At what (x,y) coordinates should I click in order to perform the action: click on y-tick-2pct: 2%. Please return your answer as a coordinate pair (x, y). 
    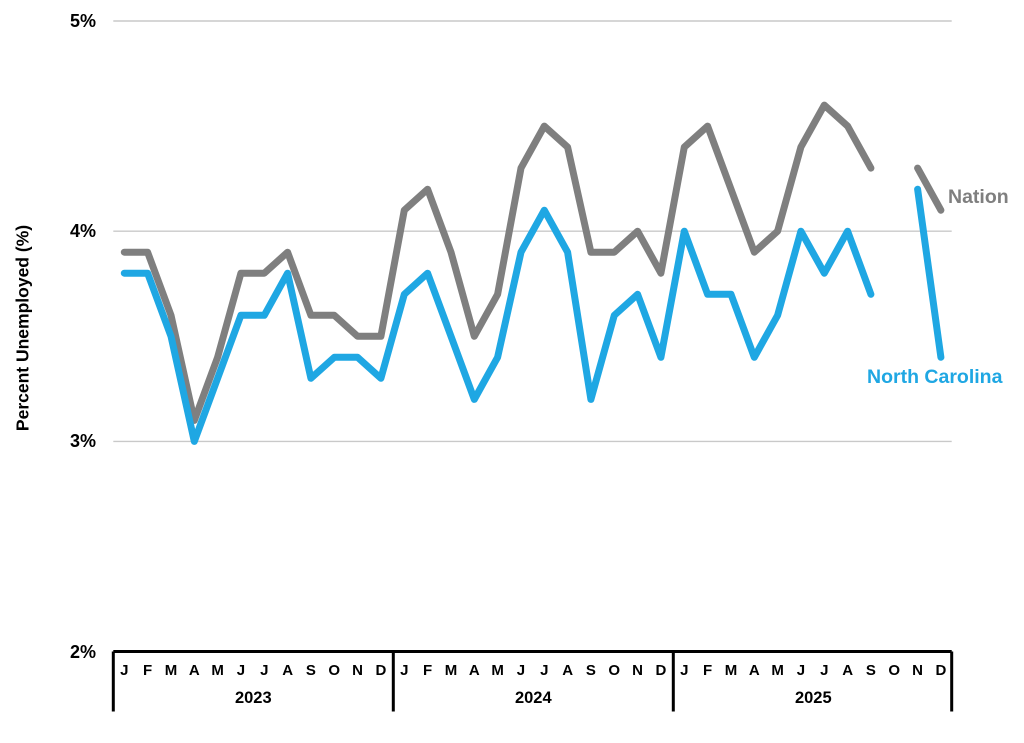
    Looking at the image, I should click on (82, 651).